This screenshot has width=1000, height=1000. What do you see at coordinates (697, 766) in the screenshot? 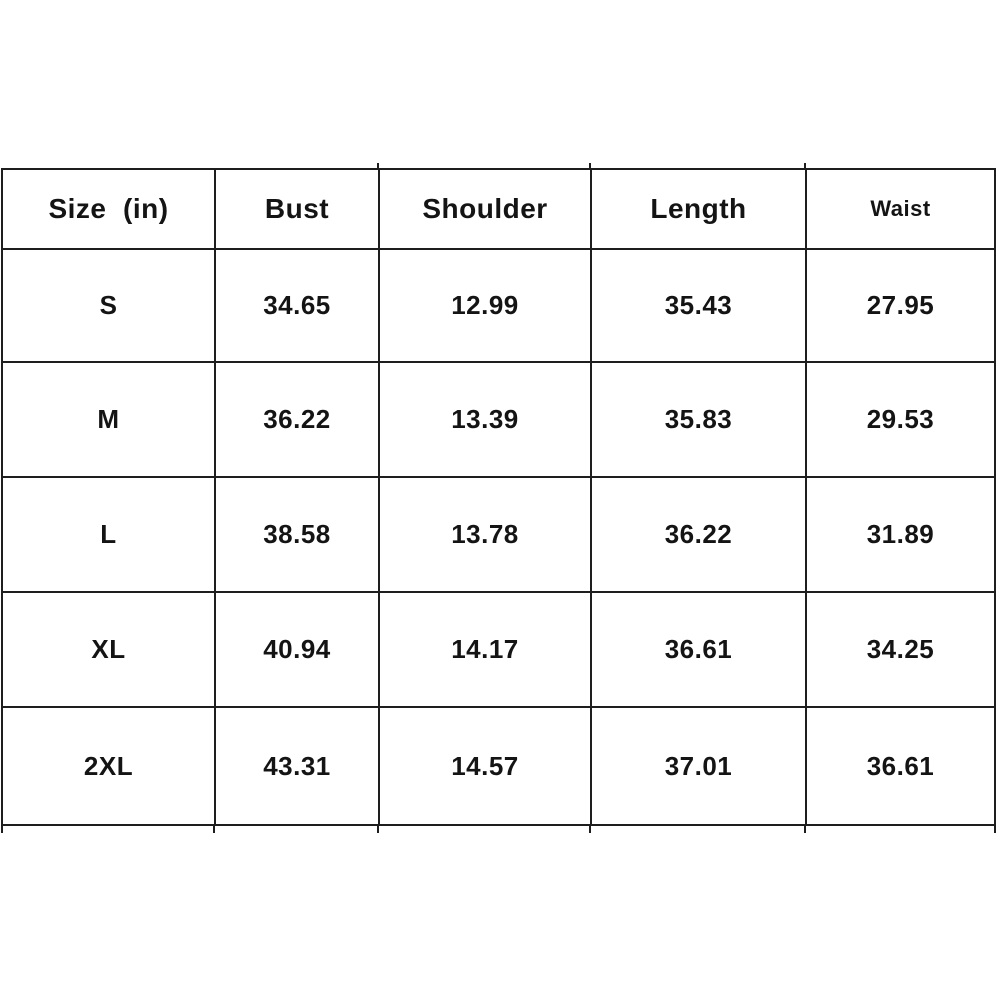
I see `length-value: 37.01` at bounding box center [697, 766].